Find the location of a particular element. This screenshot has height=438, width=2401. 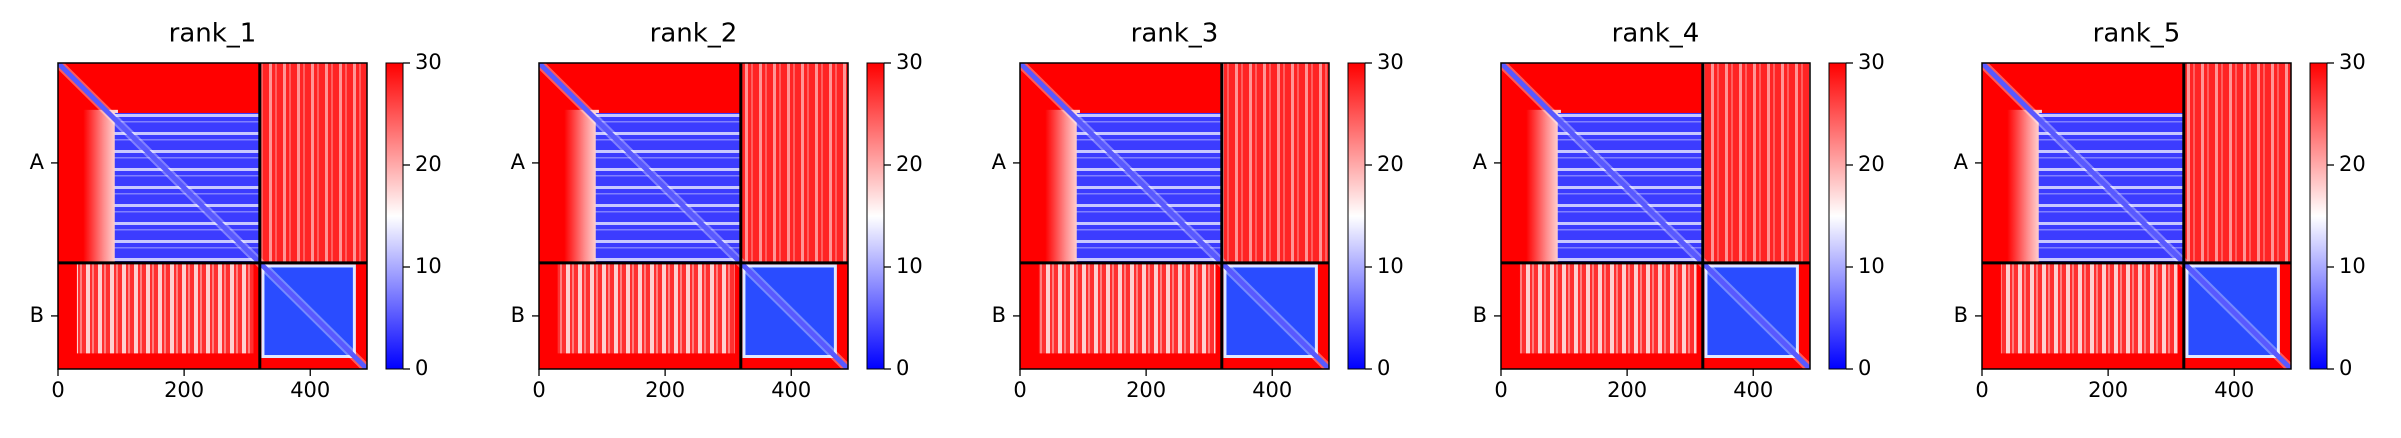

panel-title: rank_2 is located at coordinates (694, 34).